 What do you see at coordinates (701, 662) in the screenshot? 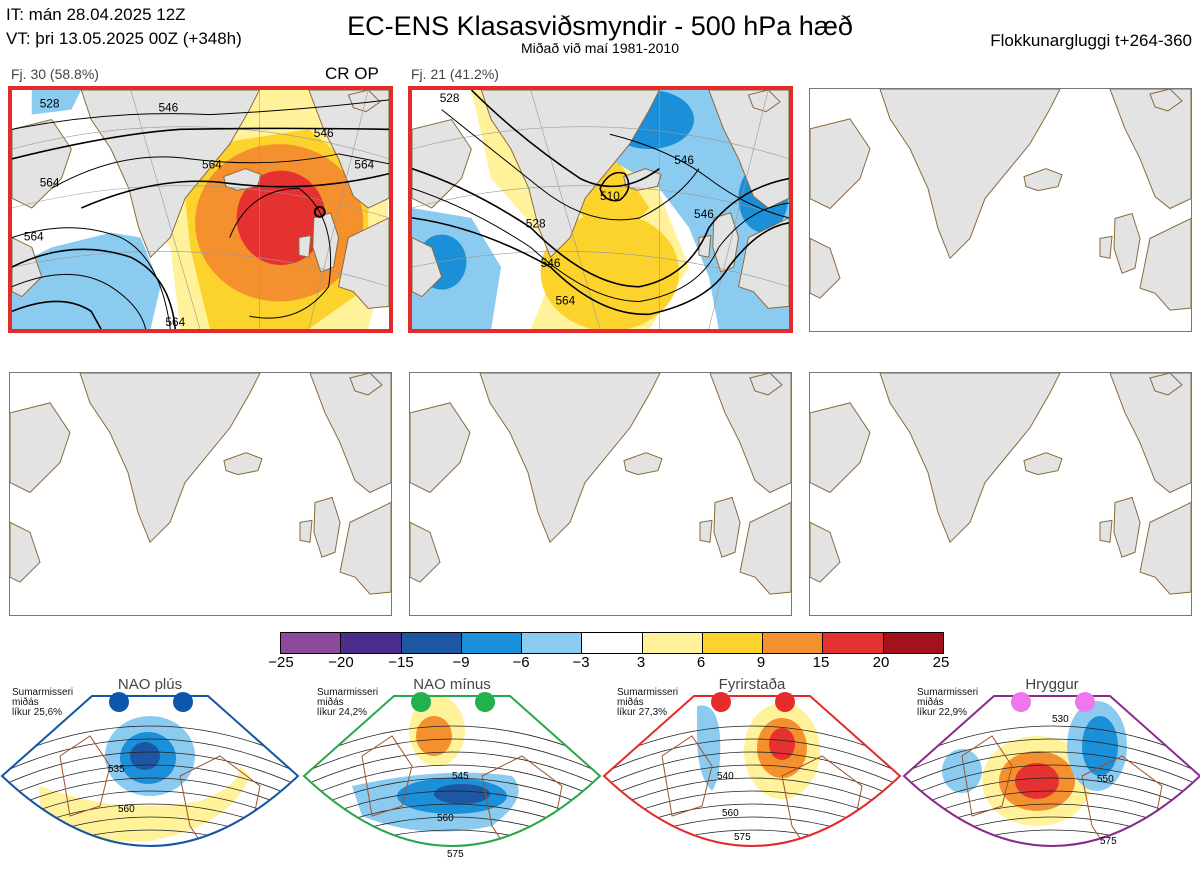
I see `colorbar-tick-label: 6` at bounding box center [701, 662].